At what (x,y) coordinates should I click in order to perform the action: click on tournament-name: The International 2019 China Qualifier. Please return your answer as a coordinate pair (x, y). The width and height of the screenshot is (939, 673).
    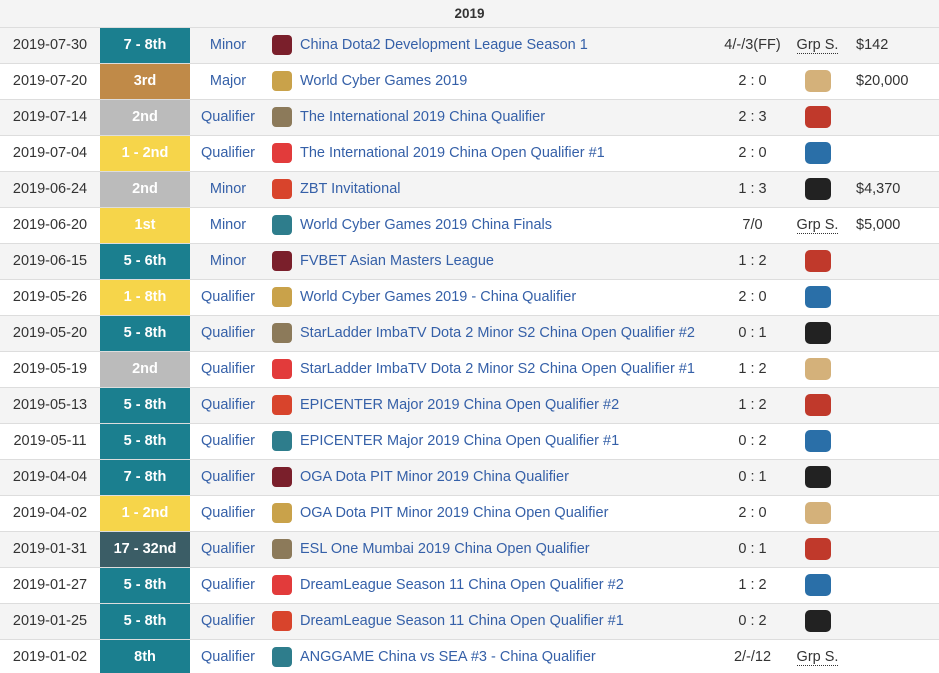
    Looking at the image, I should click on (423, 117).